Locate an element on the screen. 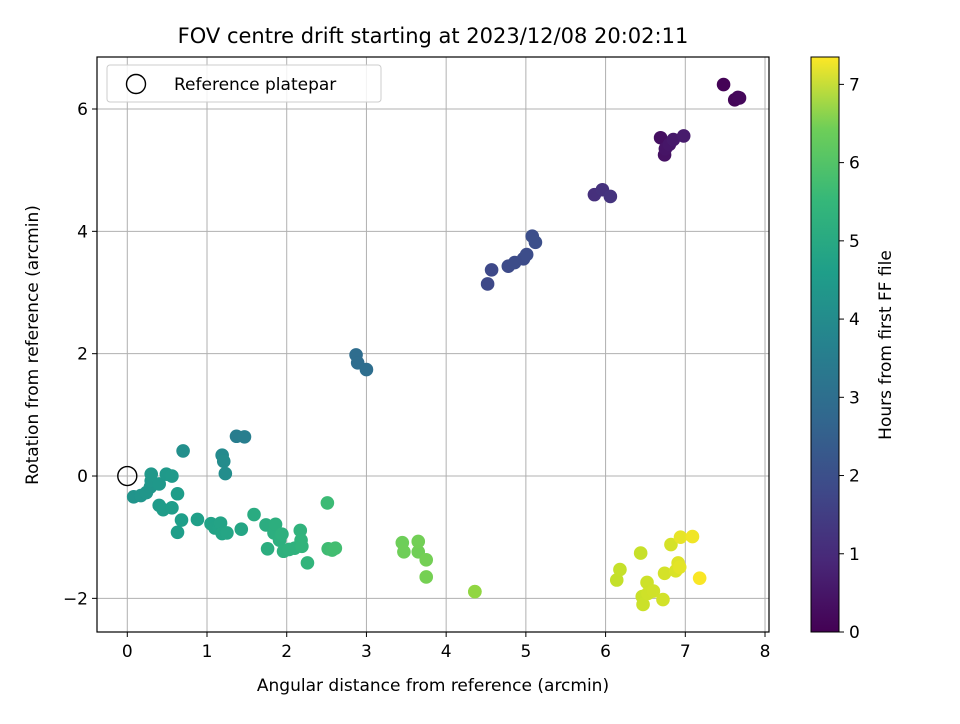 This screenshot has width=960, height=724. x-tick-label: 1 is located at coordinates (207, 652).